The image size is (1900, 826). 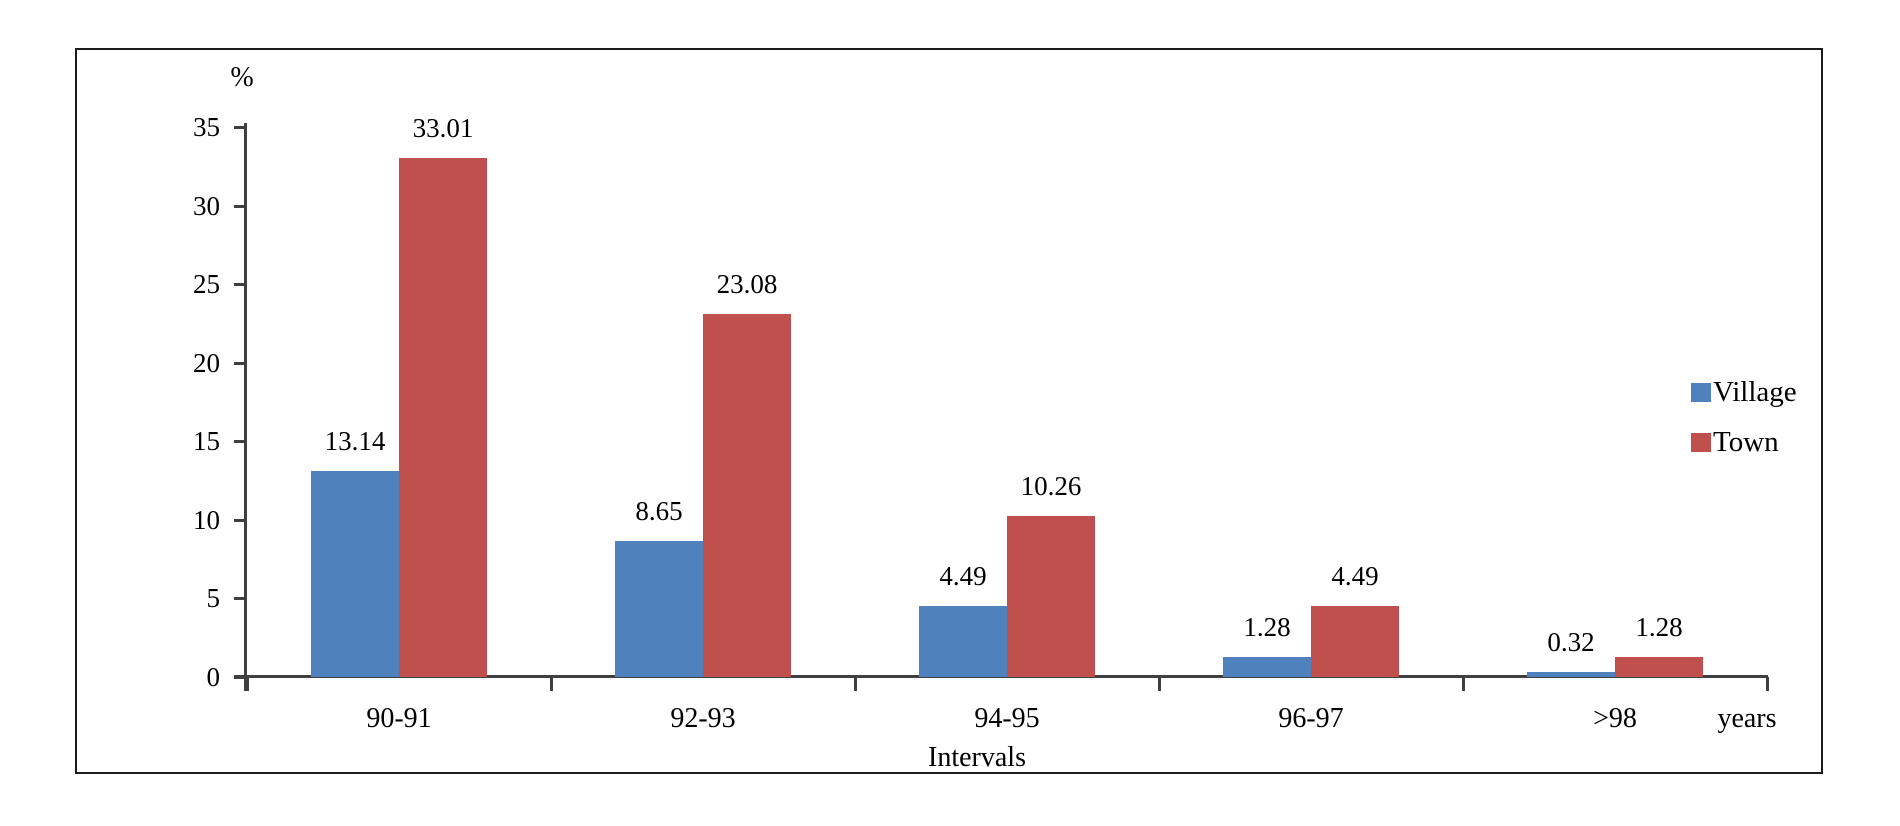 I want to click on y-axis-tick-label: 10, so click(x=206, y=519).